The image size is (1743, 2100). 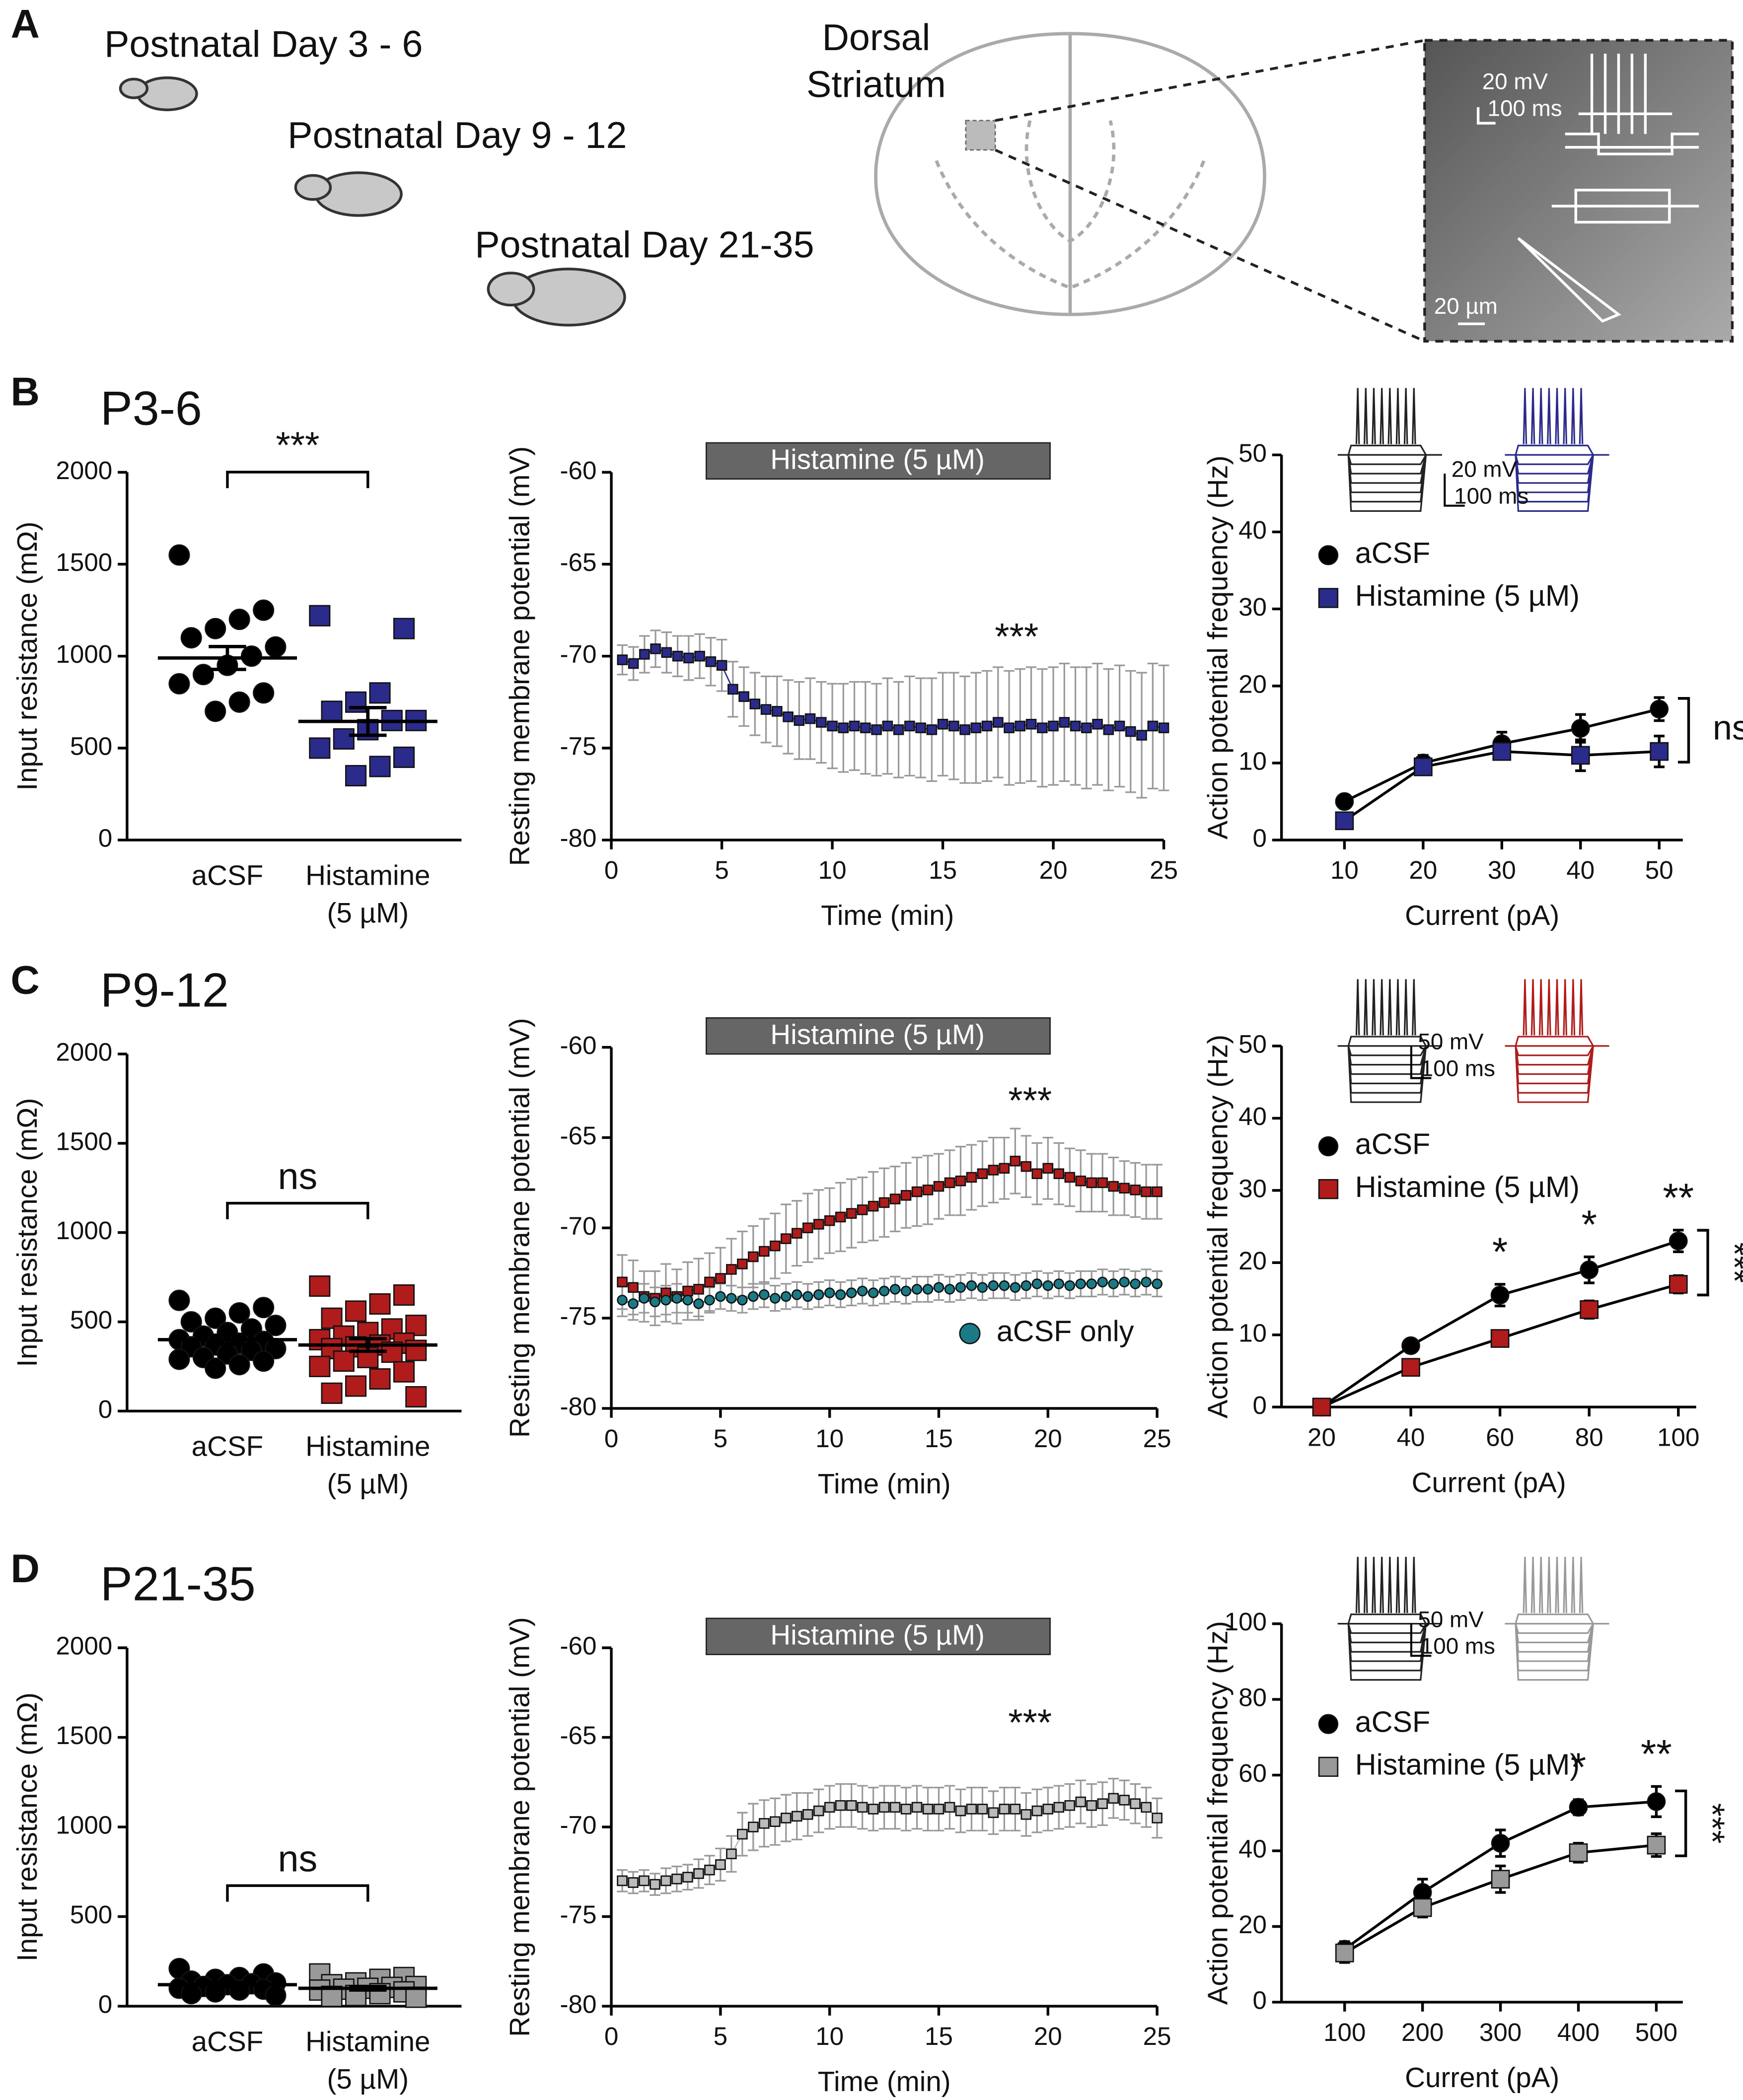 What do you see at coordinates (578, 1914) in the screenshot?
I see `y-tick-label: -75` at bounding box center [578, 1914].